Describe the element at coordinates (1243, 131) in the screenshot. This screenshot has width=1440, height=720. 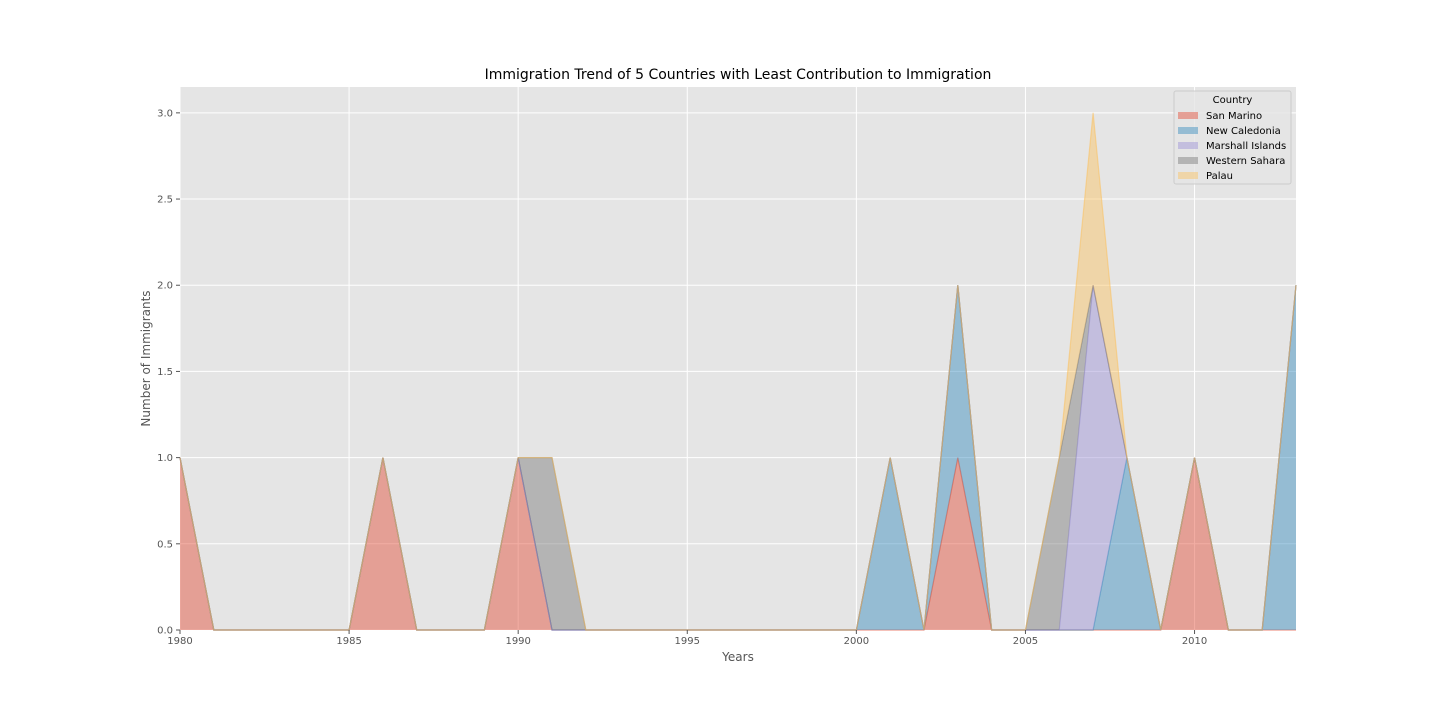
I see `legend-label-new-caledonia: New Caledonia` at that location.